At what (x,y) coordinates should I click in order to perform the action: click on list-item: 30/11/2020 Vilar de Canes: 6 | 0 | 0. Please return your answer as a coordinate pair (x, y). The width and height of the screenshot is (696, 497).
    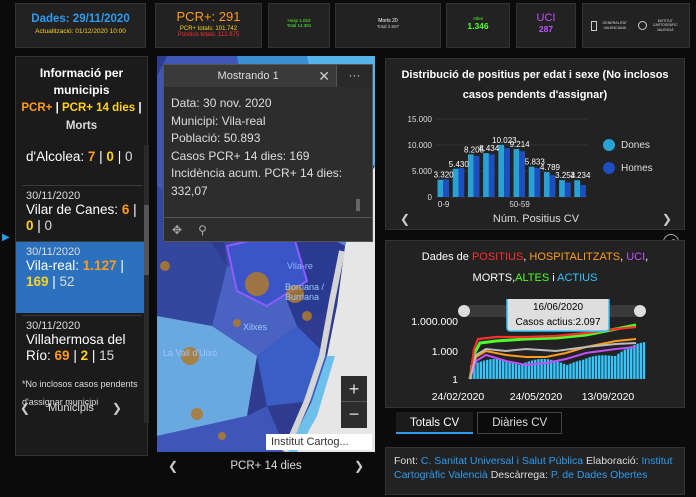
    Looking at the image, I should click on (82, 211).